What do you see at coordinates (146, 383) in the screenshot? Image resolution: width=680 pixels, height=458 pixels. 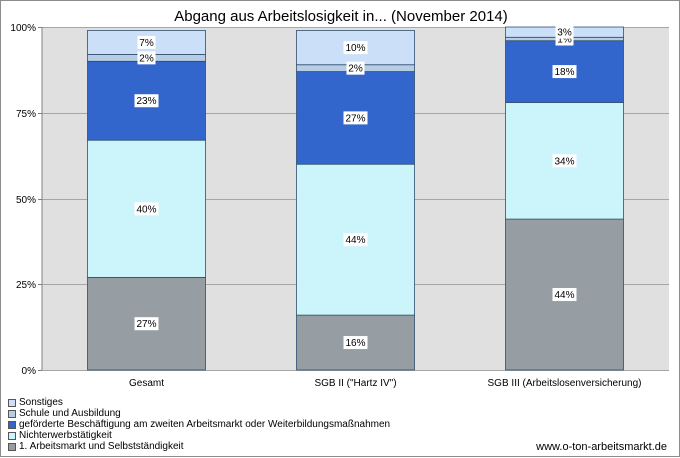 I see `x-tick-label: Gesamt` at bounding box center [146, 383].